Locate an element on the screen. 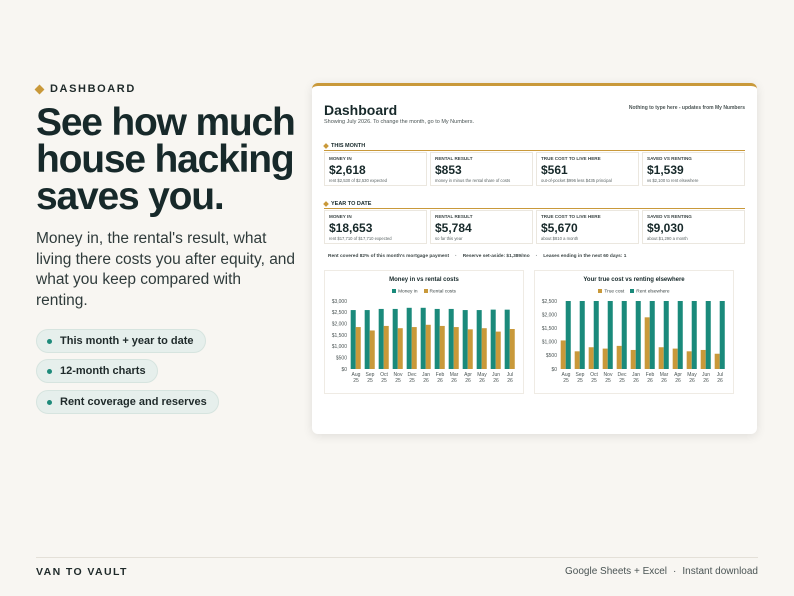 The height and width of the screenshot is (596, 794). legend-item: True cost is located at coordinates (611, 291).